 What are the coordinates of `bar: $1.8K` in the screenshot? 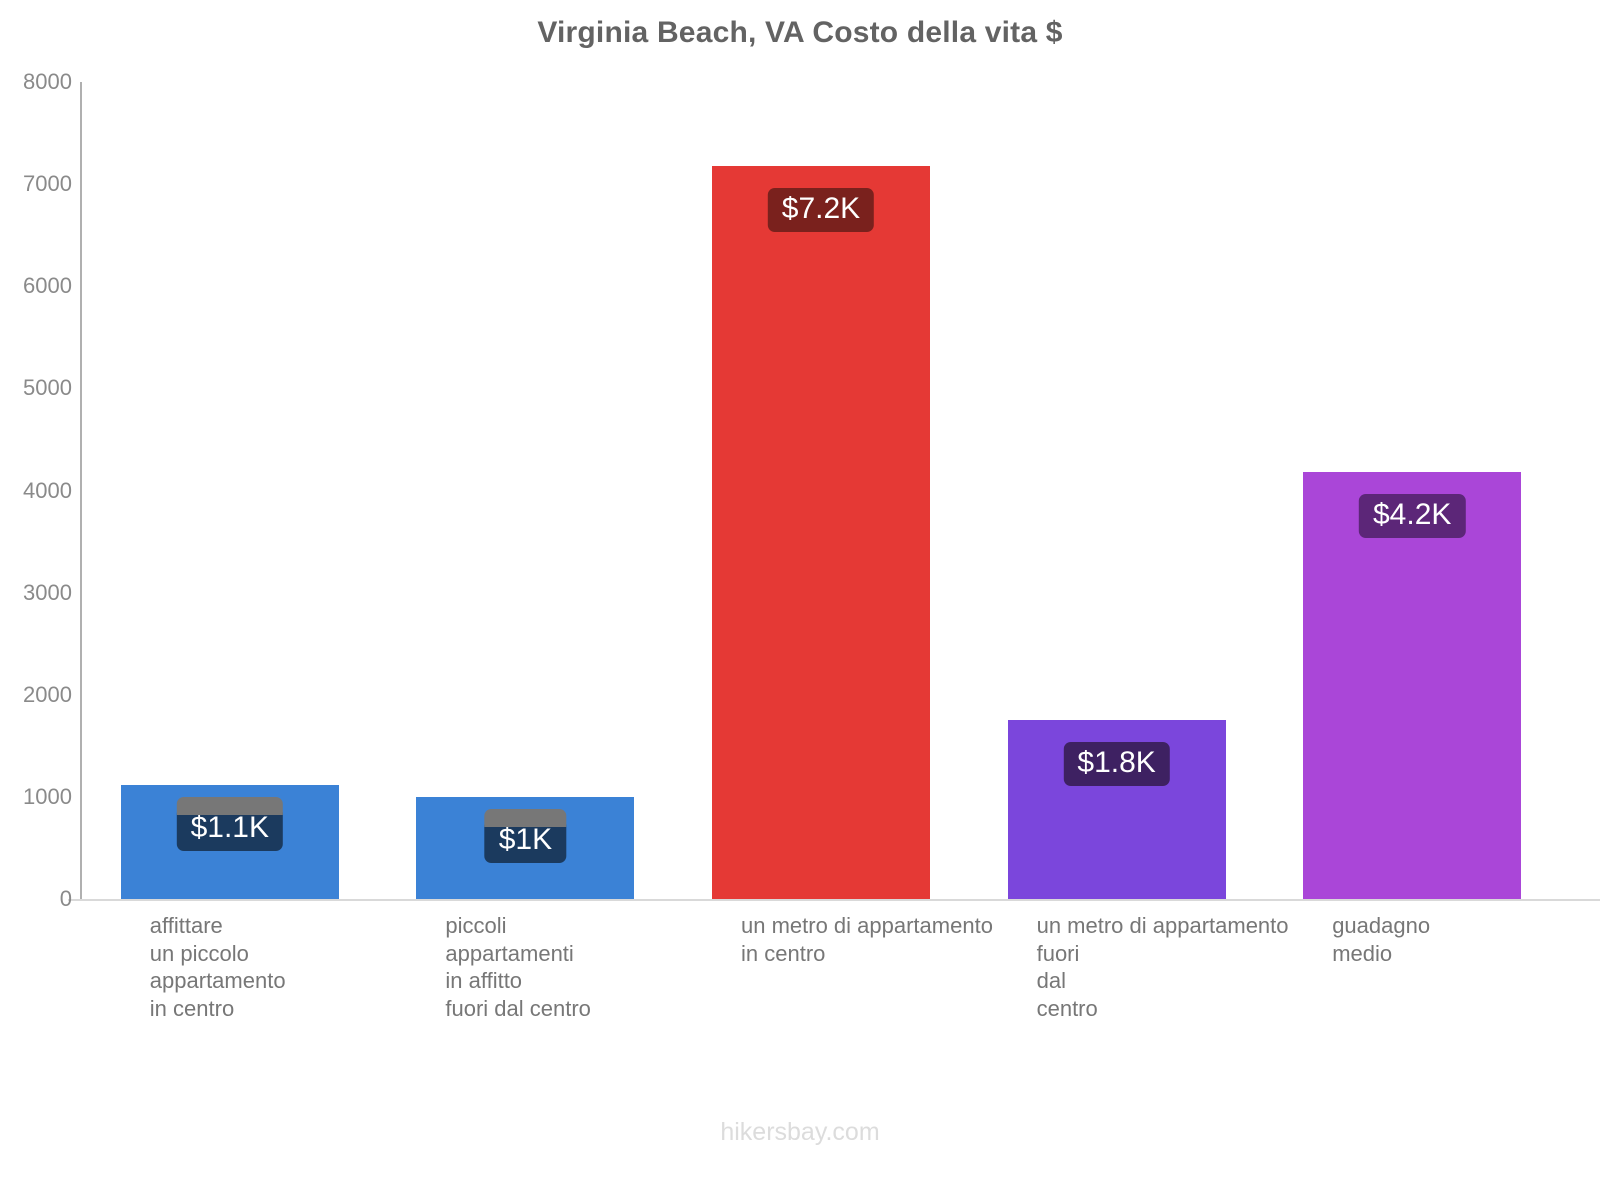 It's located at (1116, 809).